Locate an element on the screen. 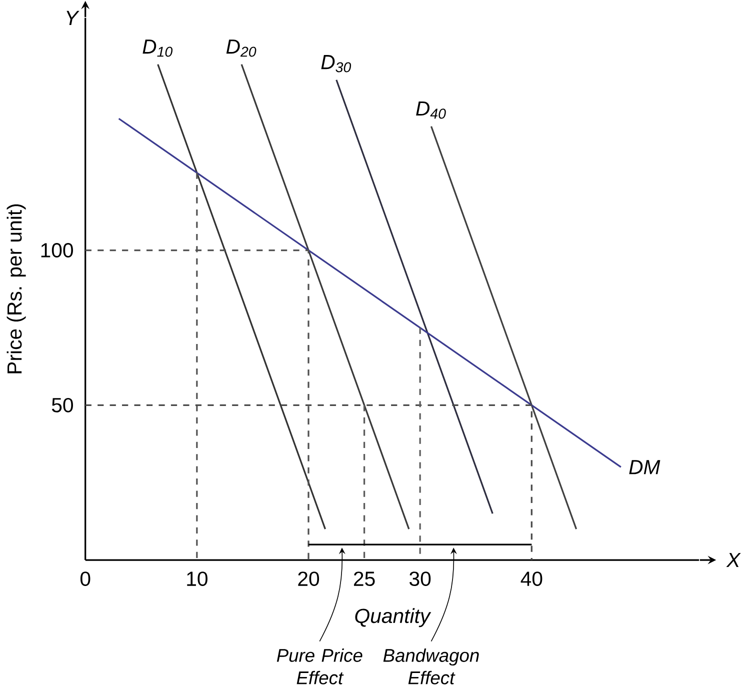 The height and width of the screenshot is (691, 747). x-axis-title: Quantity is located at coordinates (393, 618).